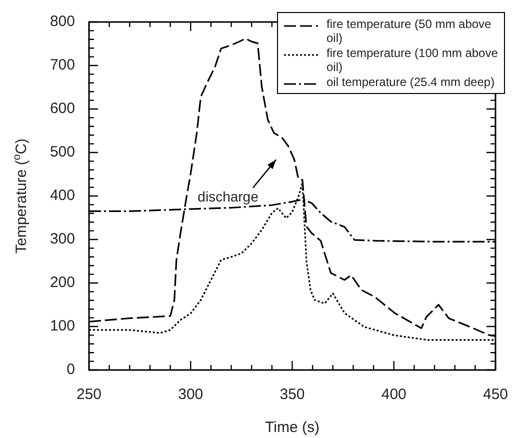 This screenshot has height=438, width=516. Describe the element at coordinates (228, 196) in the screenshot. I see `annotation: discharge` at that location.